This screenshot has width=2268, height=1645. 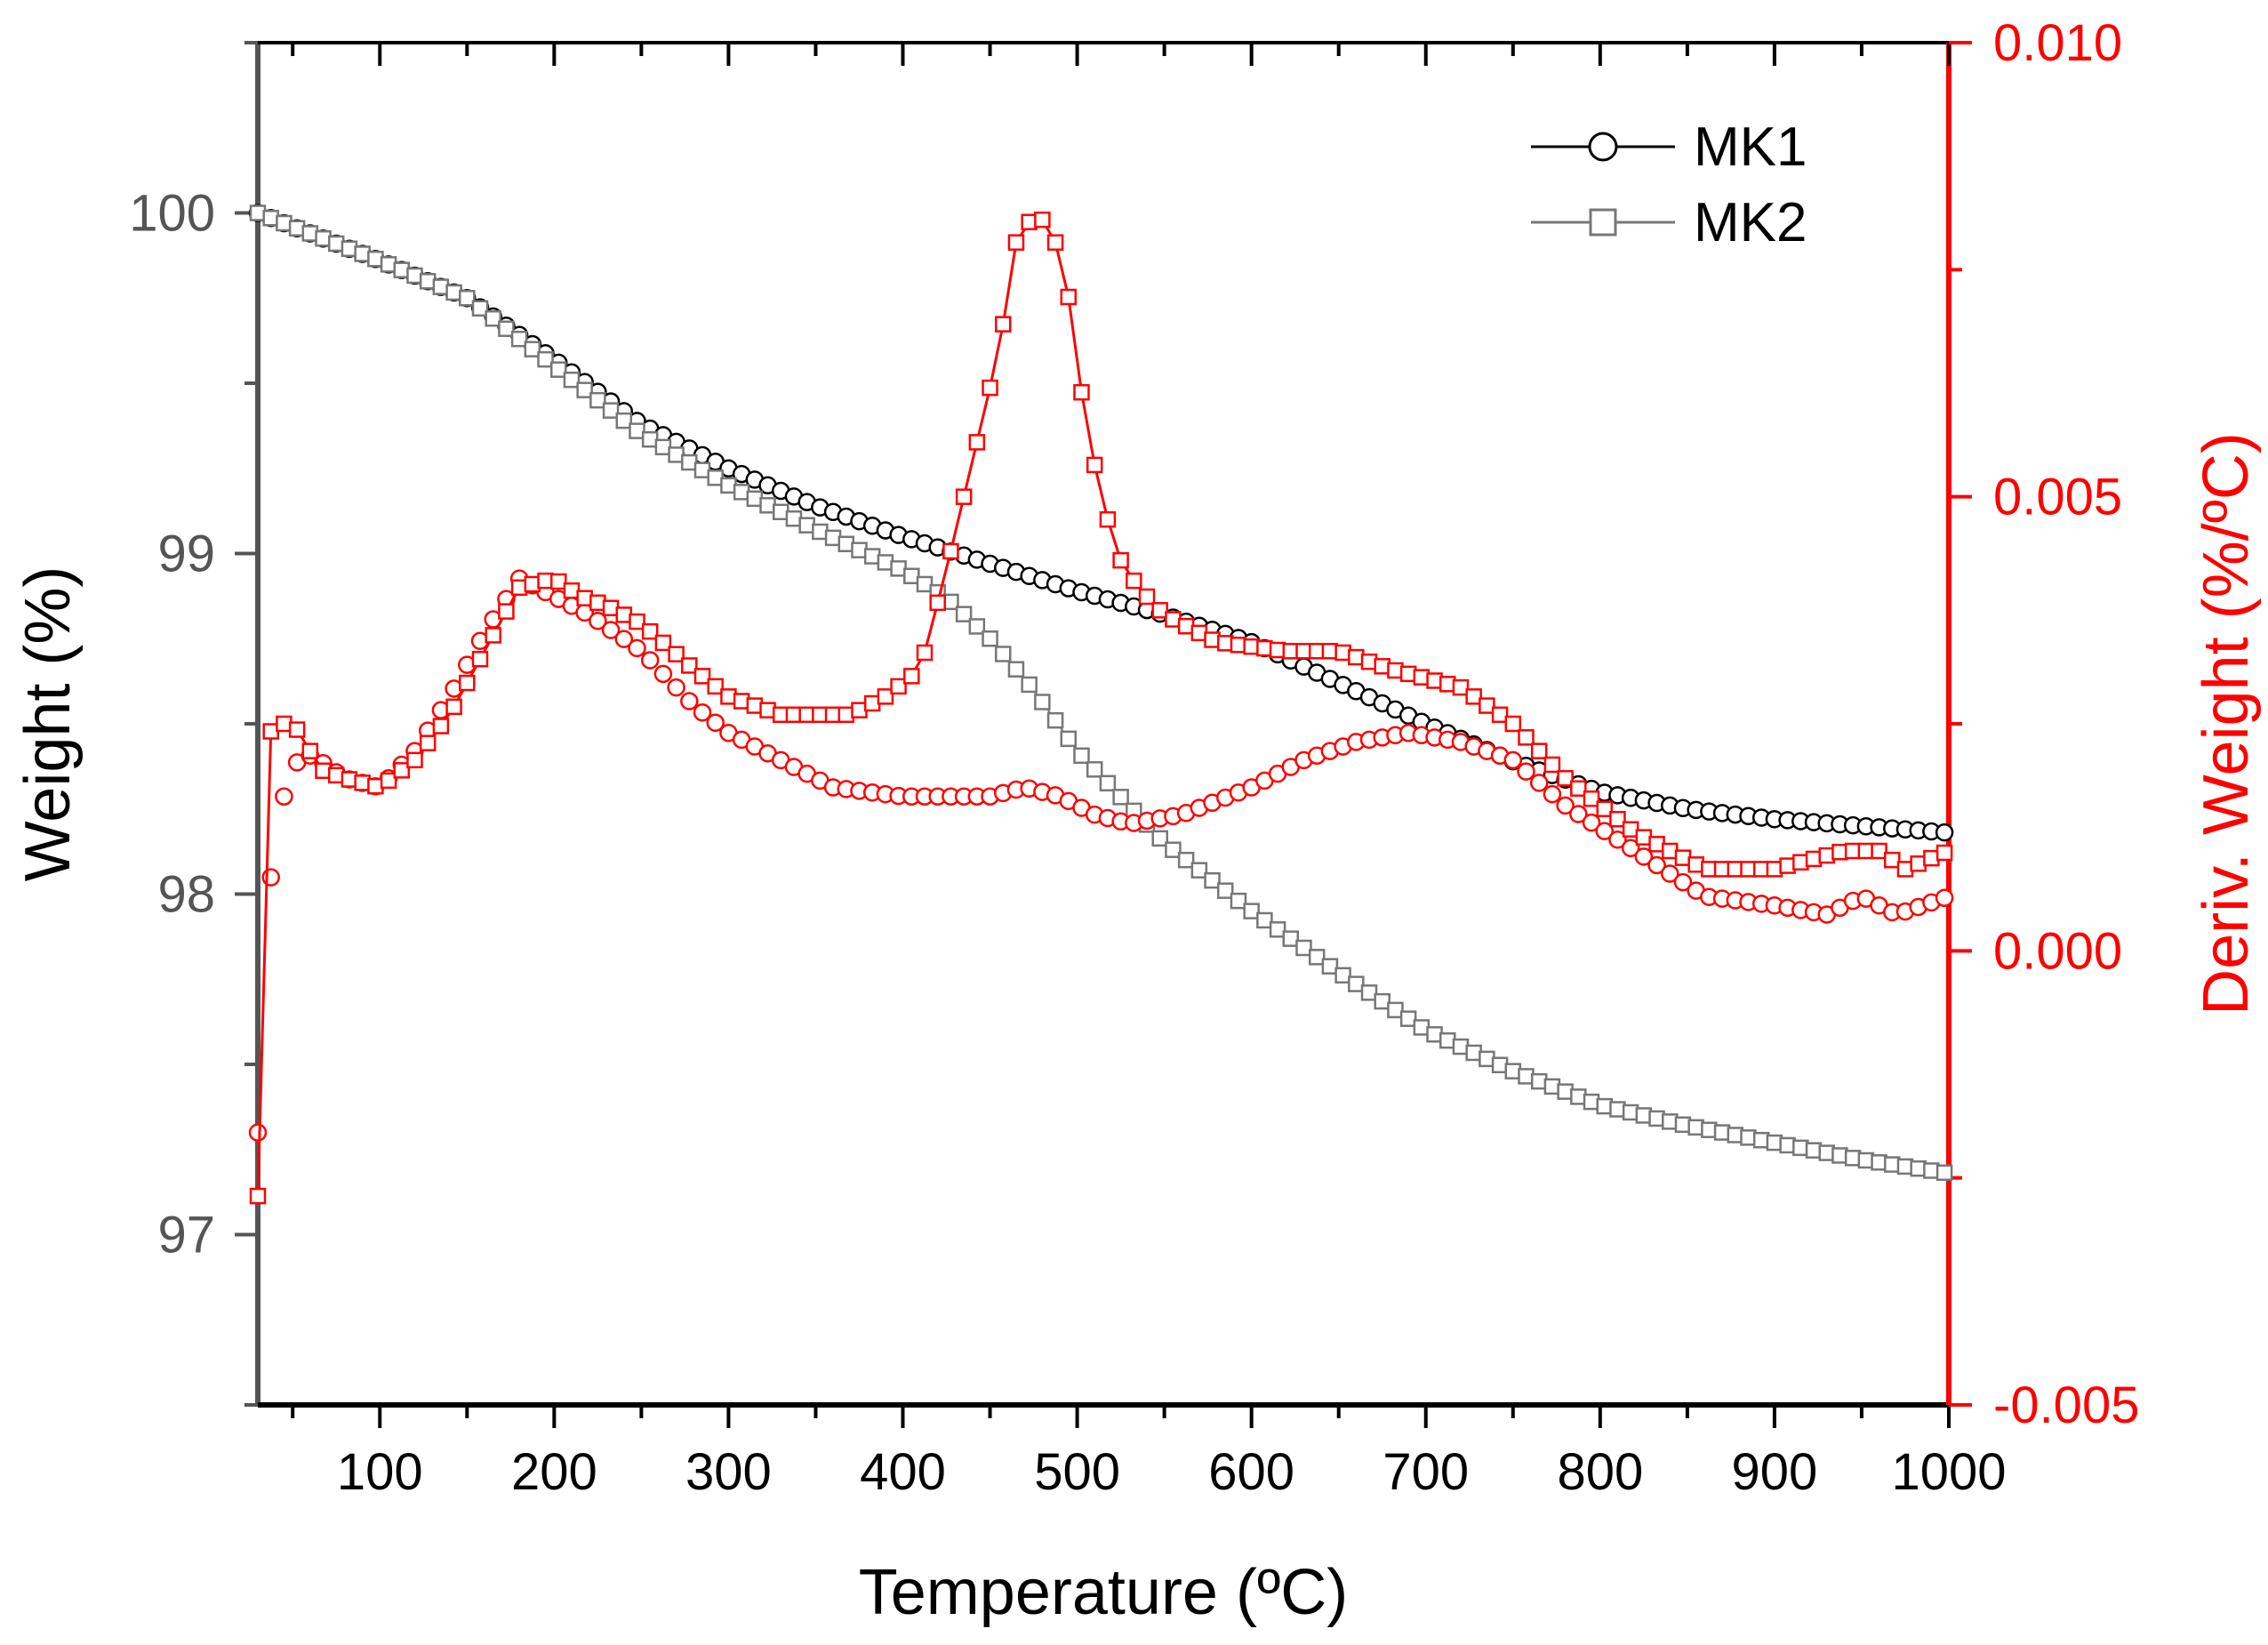 What do you see at coordinates (1948, 1472) in the screenshot?
I see `x-tick-label: 1000` at bounding box center [1948, 1472].